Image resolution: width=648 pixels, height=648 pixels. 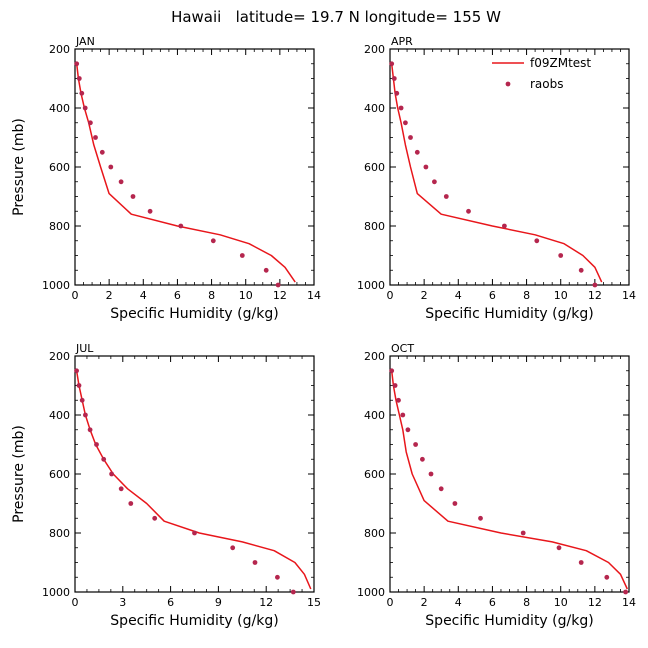 I want to click on legend: f09ZMtest raobs, so click(x=541, y=73).